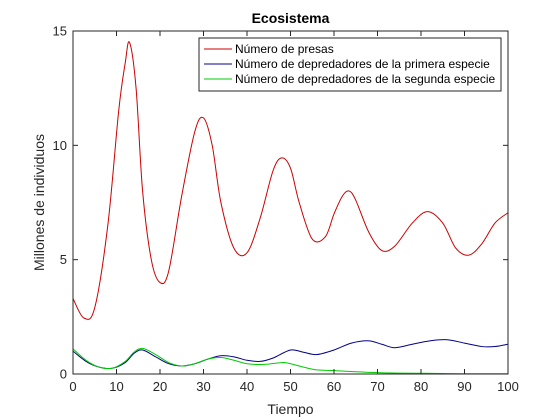  What do you see at coordinates (291, 18) in the screenshot?
I see `chart-title: Ecosistema` at bounding box center [291, 18].